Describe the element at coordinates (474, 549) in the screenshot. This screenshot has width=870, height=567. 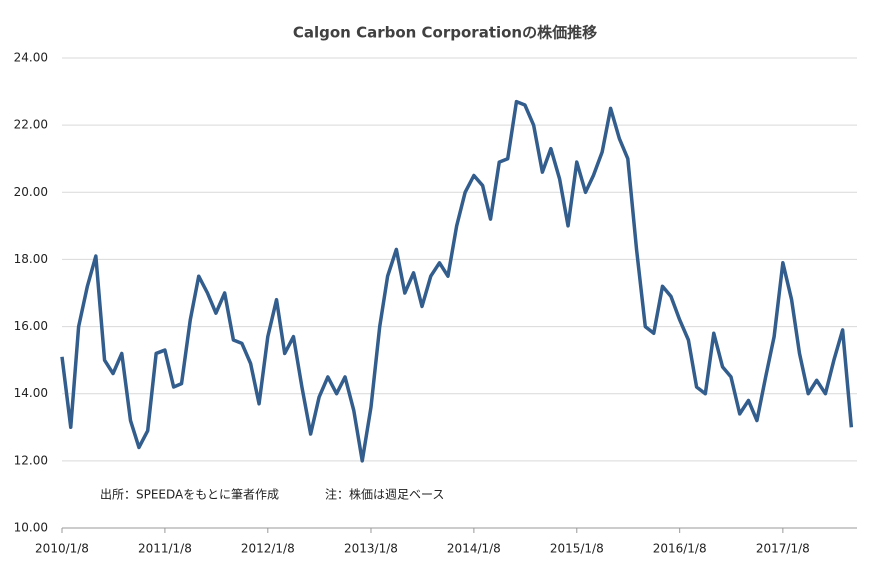
I see `x-tick-label: 2014/1/8` at that location.